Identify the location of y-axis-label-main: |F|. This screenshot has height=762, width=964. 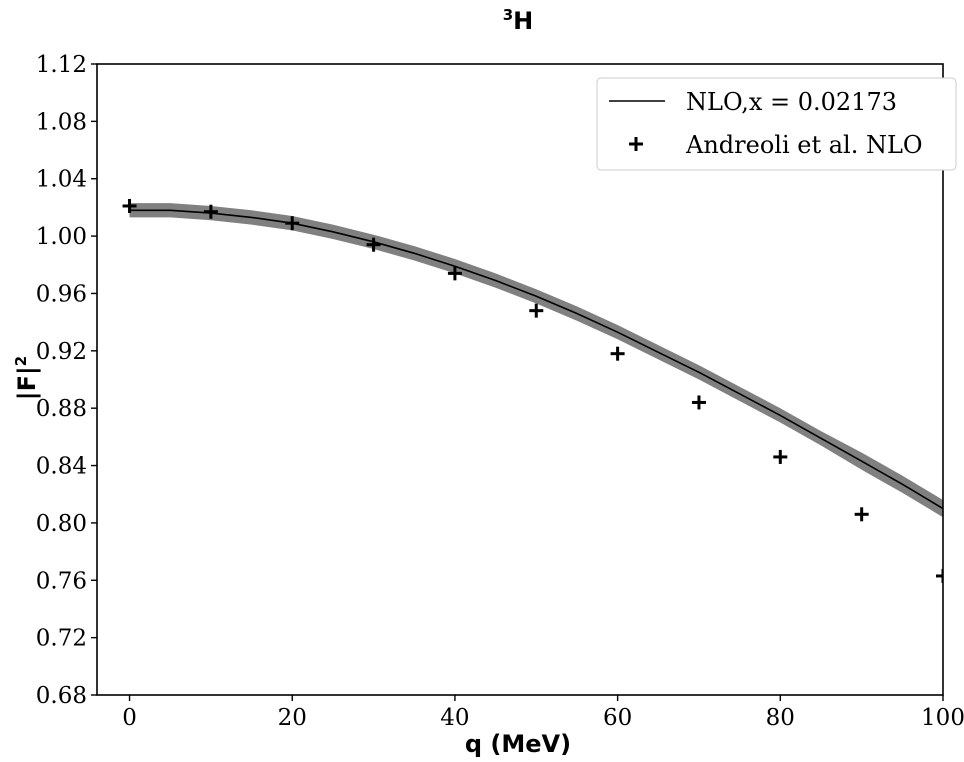
(27, 383).